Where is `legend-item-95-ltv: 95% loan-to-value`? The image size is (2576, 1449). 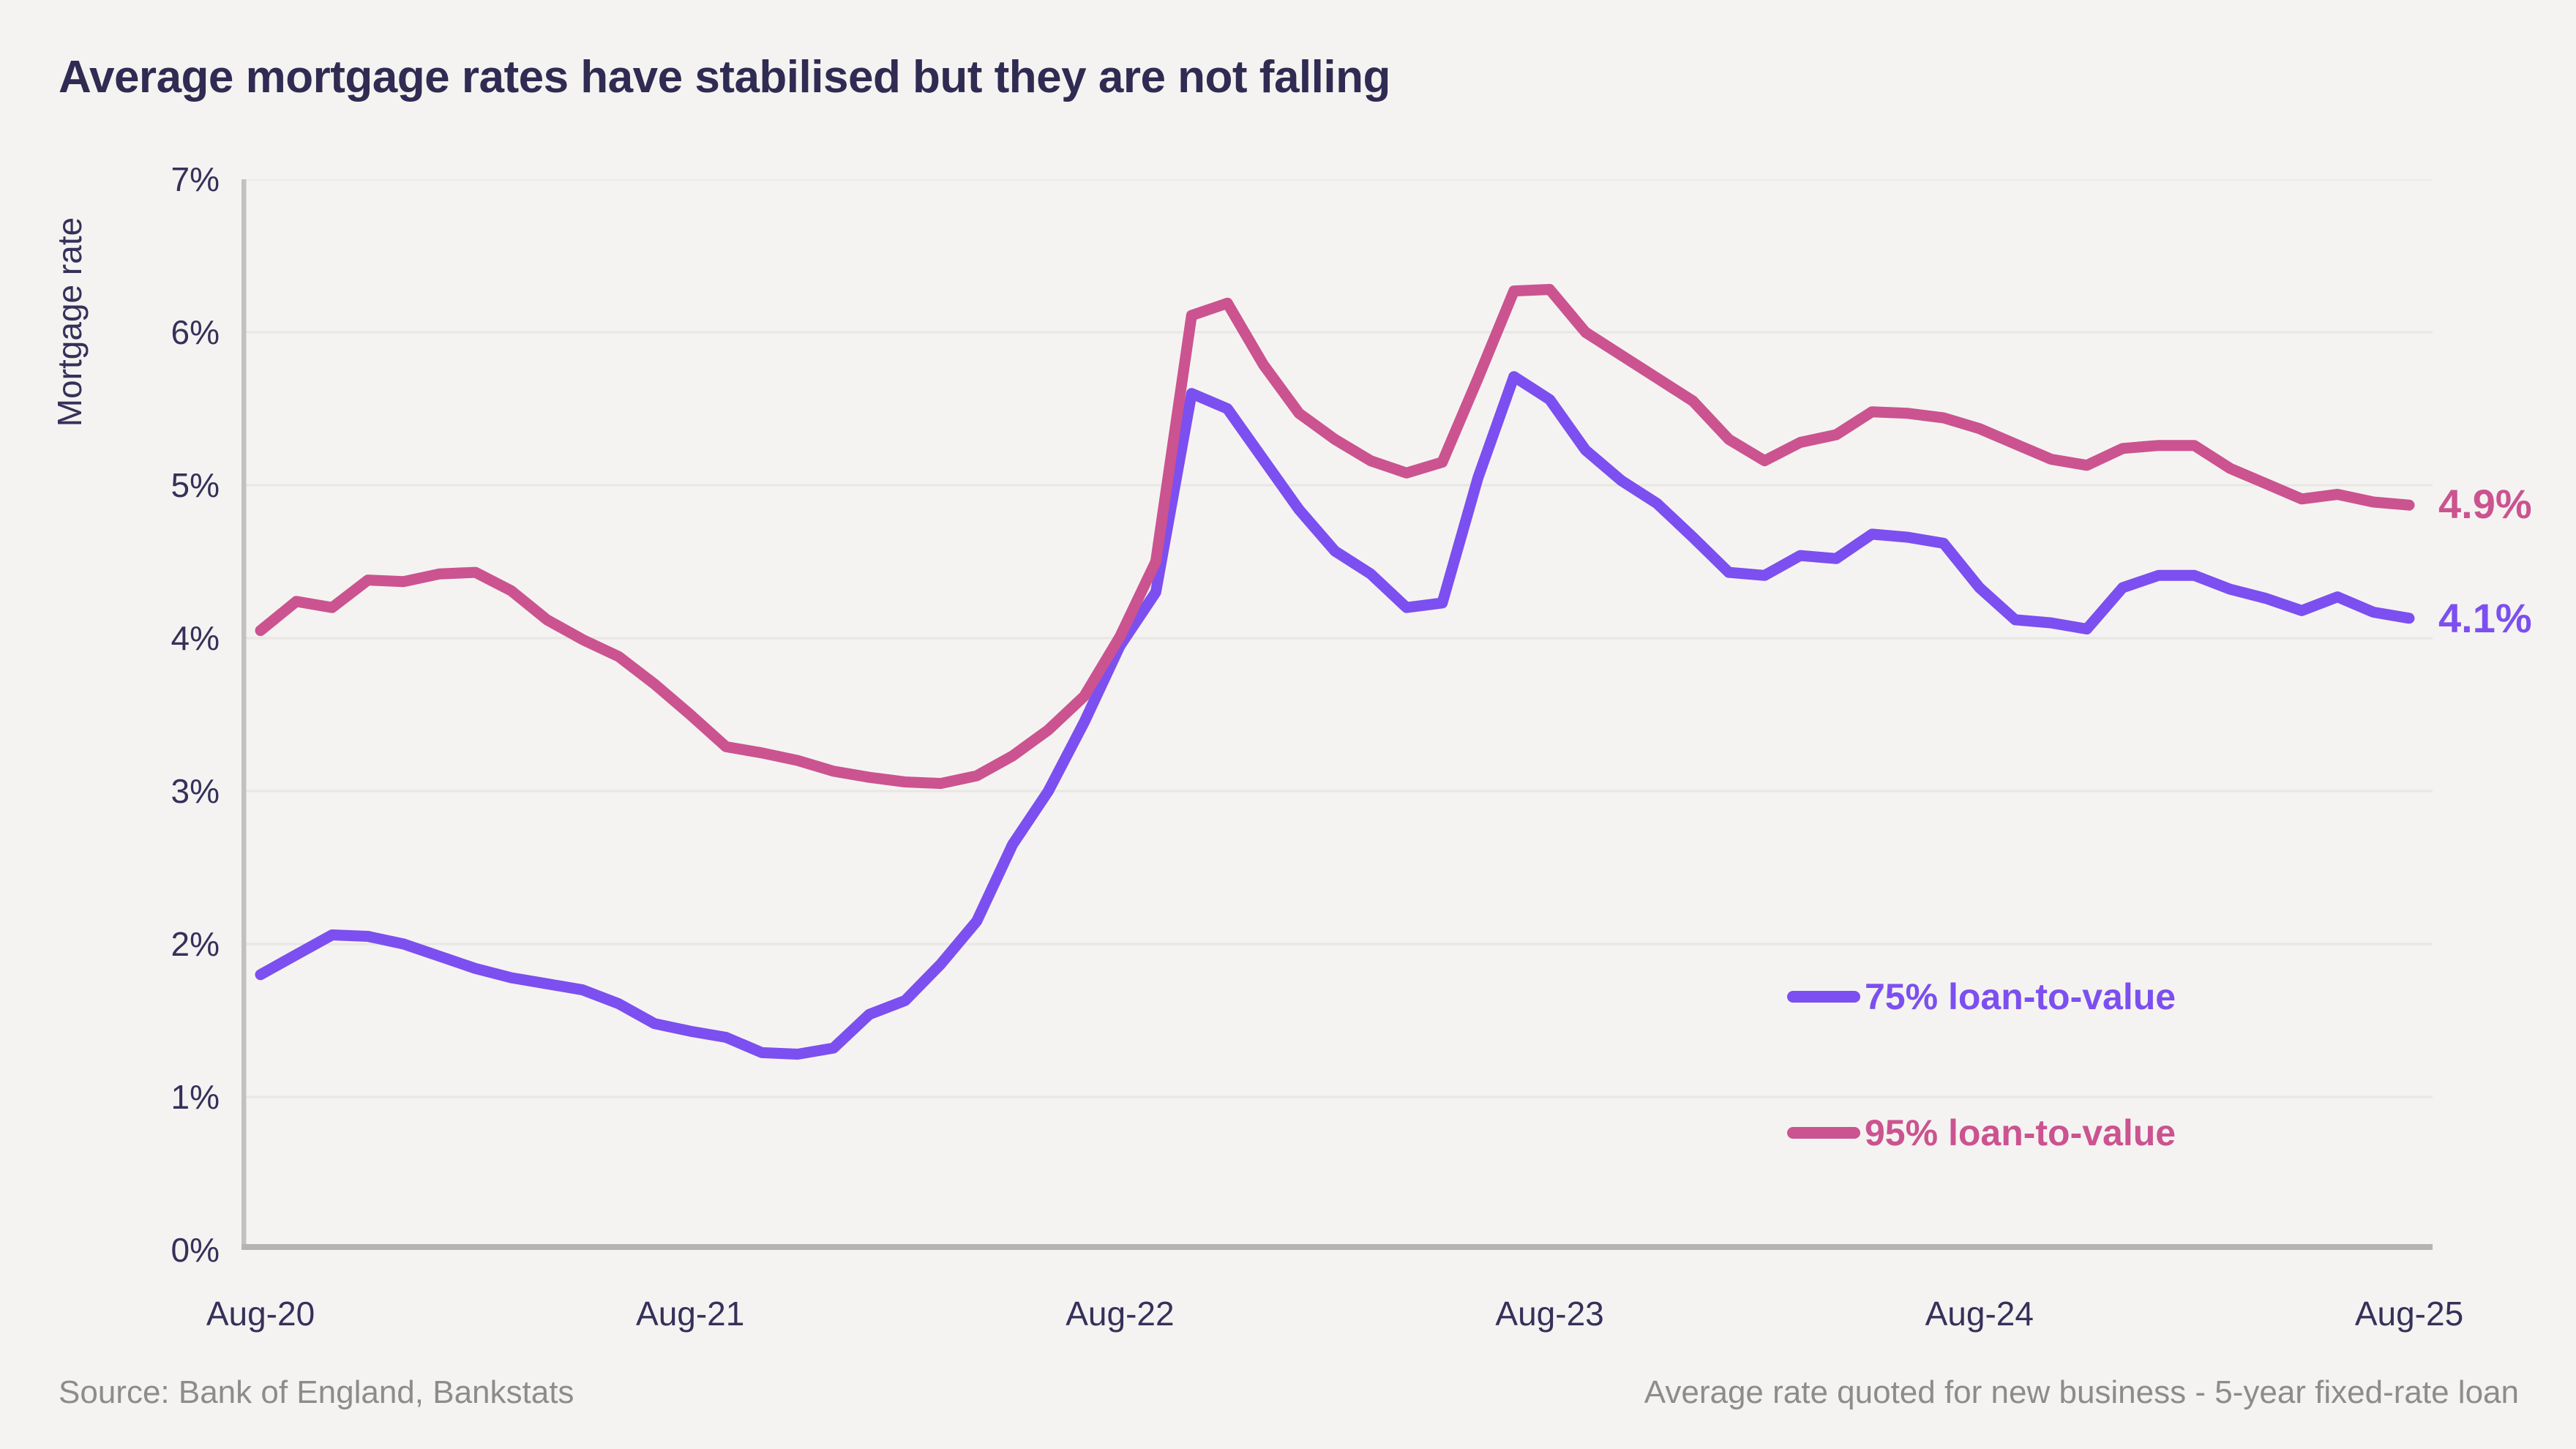
legend-item-95-ltv: 95% loan-to-value is located at coordinates (1981, 1133).